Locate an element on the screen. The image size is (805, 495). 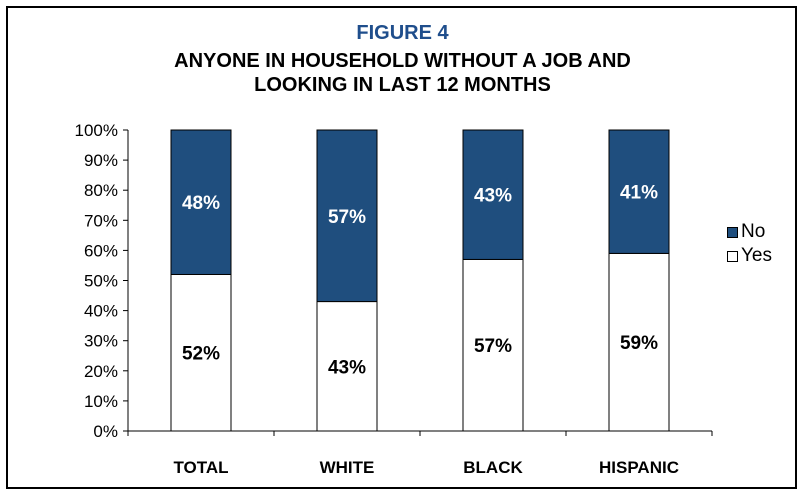
y-tick-label: 20% is located at coordinates (101, 371).